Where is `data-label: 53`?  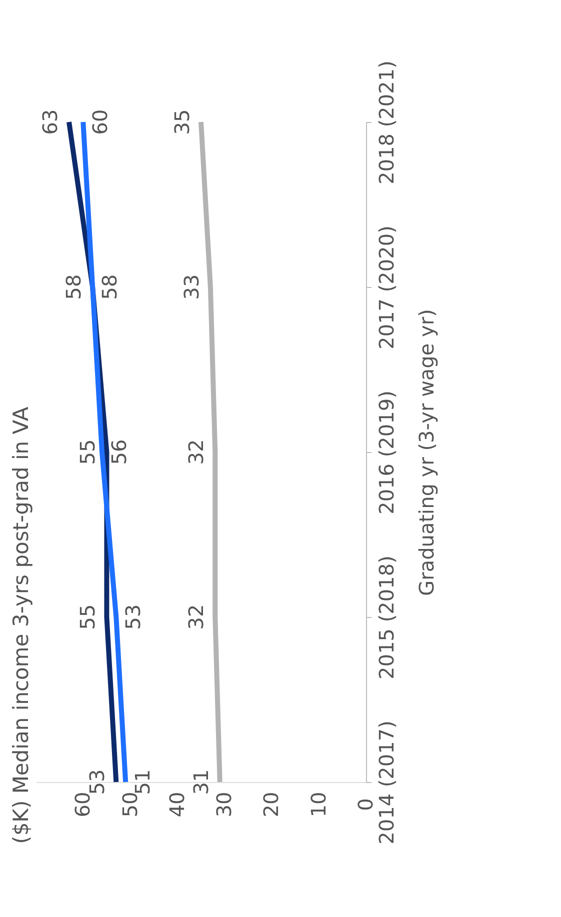
data-label: 53 is located at coordinates (133, 617).